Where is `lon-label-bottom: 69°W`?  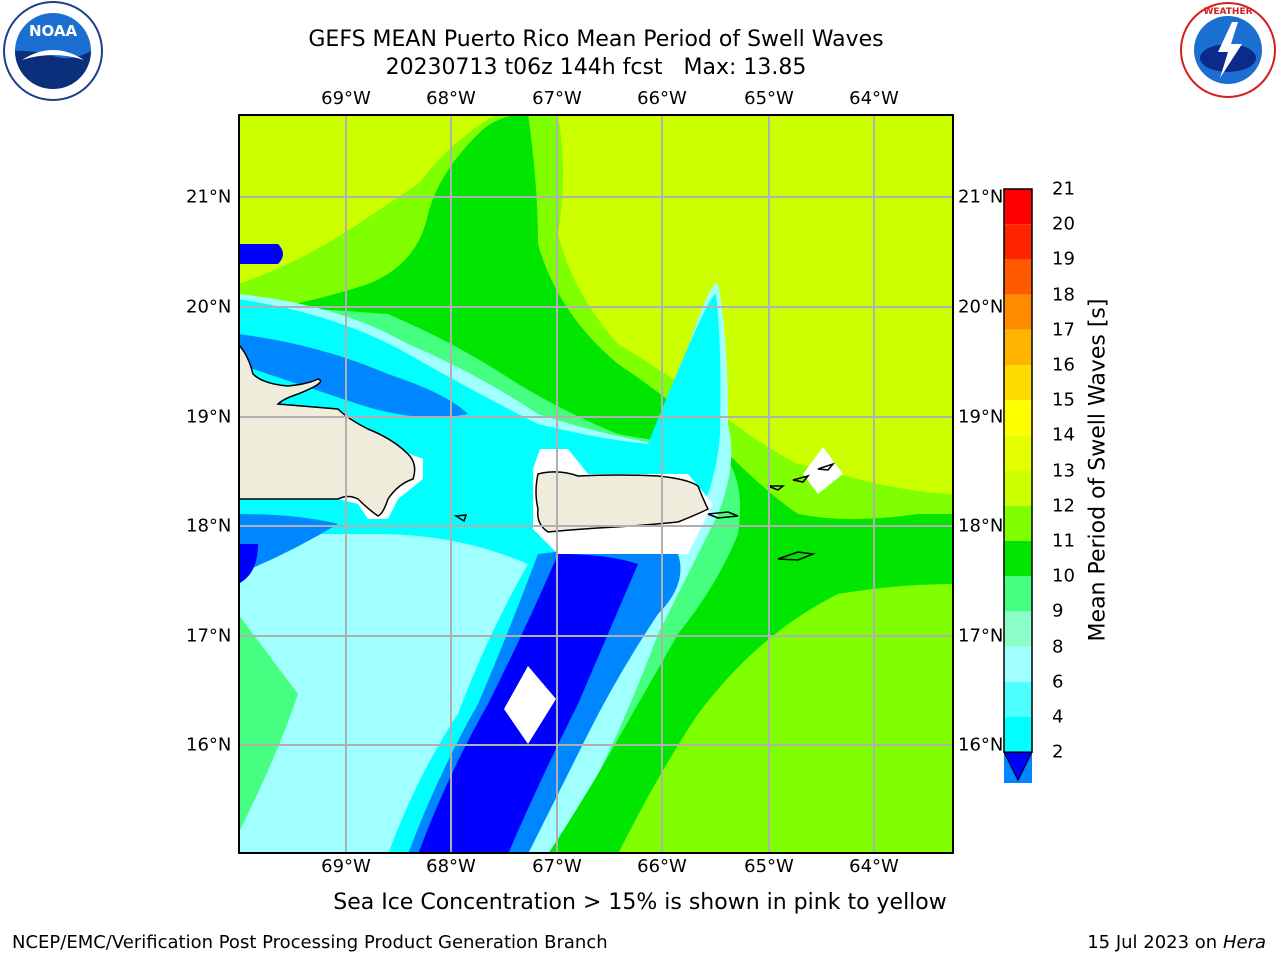 lon-label-bottom: 69°W is located at coordinates (346, 866).